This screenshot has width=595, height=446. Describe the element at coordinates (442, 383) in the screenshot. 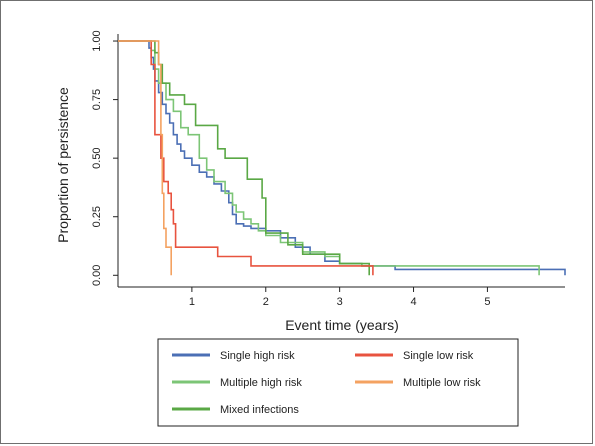

I see `legend-label: Multiple low risk` at that location.